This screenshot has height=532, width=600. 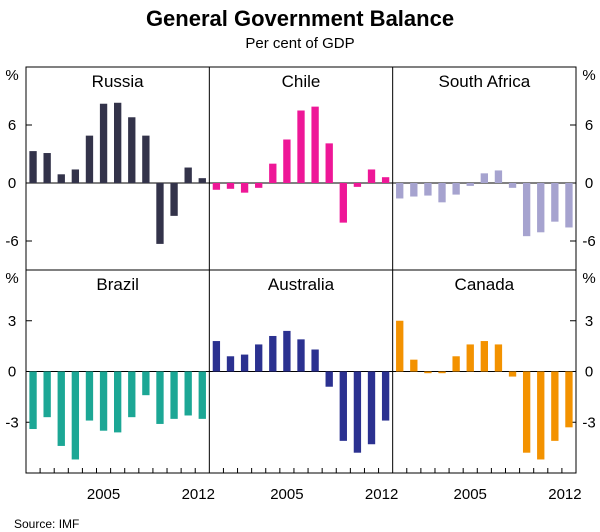 I want to click on bar-russia-2007, so click(x=132, y=150).